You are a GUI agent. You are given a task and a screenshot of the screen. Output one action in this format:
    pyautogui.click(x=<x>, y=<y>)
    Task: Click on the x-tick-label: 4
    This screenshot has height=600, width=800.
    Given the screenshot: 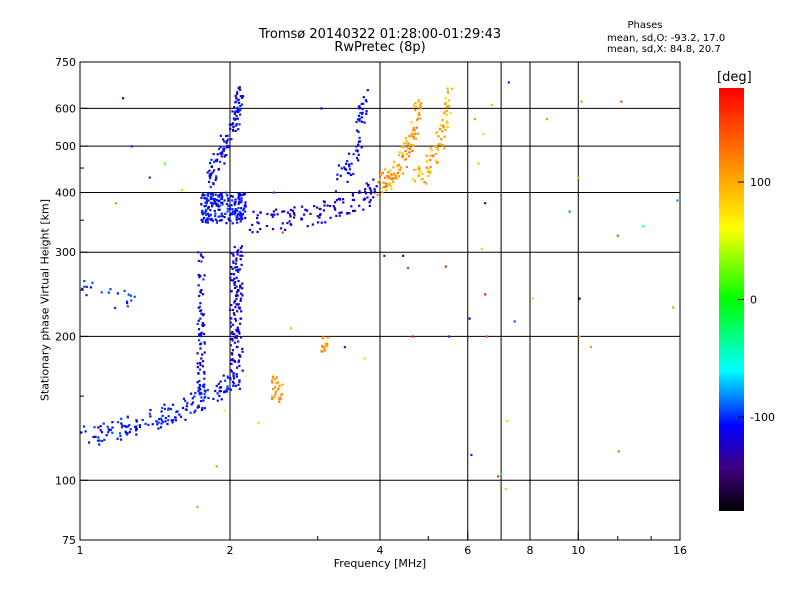 What is the action you would take?
    pyautogui.click(x=380, y=550)
    